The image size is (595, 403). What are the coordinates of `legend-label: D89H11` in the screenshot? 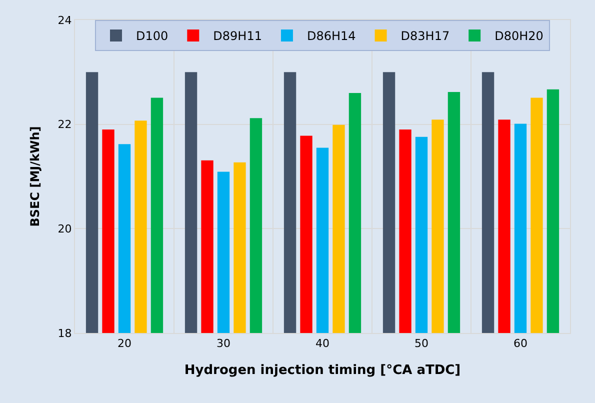 It's located at (237, 36).